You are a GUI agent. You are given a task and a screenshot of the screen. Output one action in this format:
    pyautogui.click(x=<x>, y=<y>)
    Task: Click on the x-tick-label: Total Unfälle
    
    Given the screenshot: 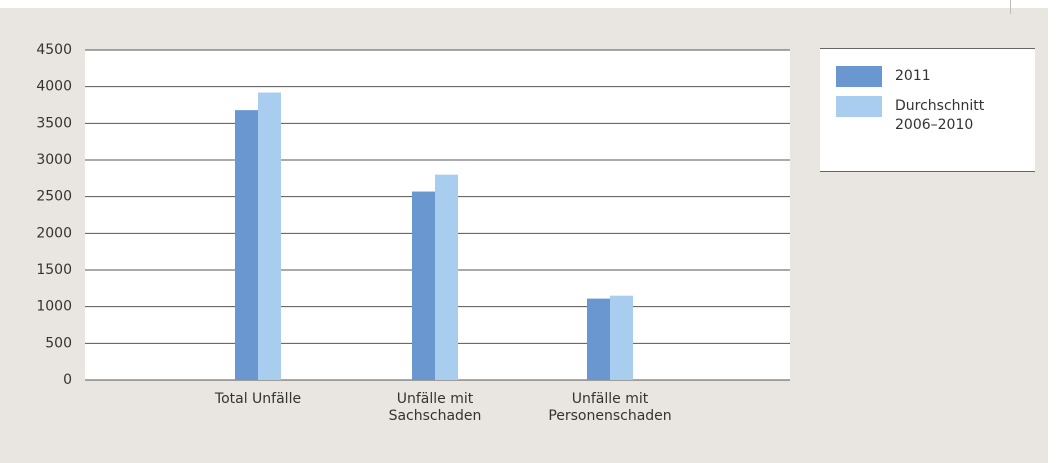 What is the action you would take?
    pyautogui.click(x=258, y=399)
    